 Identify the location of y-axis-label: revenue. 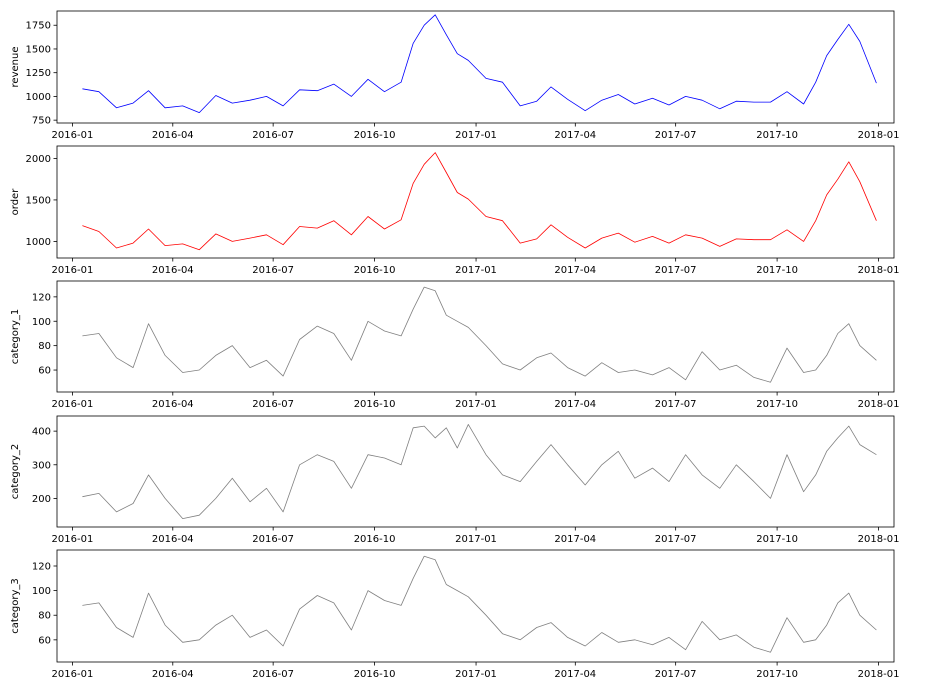
(15, 67).